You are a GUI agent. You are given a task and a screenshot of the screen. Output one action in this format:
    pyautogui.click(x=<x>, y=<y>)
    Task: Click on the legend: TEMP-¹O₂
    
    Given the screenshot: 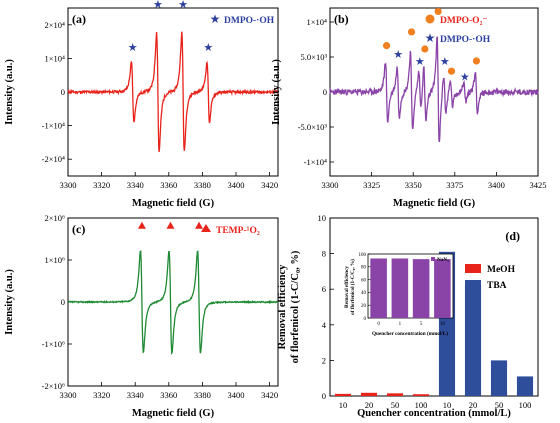 What is the action you would take?
    pyautogui.click(x=230, y=230)
    